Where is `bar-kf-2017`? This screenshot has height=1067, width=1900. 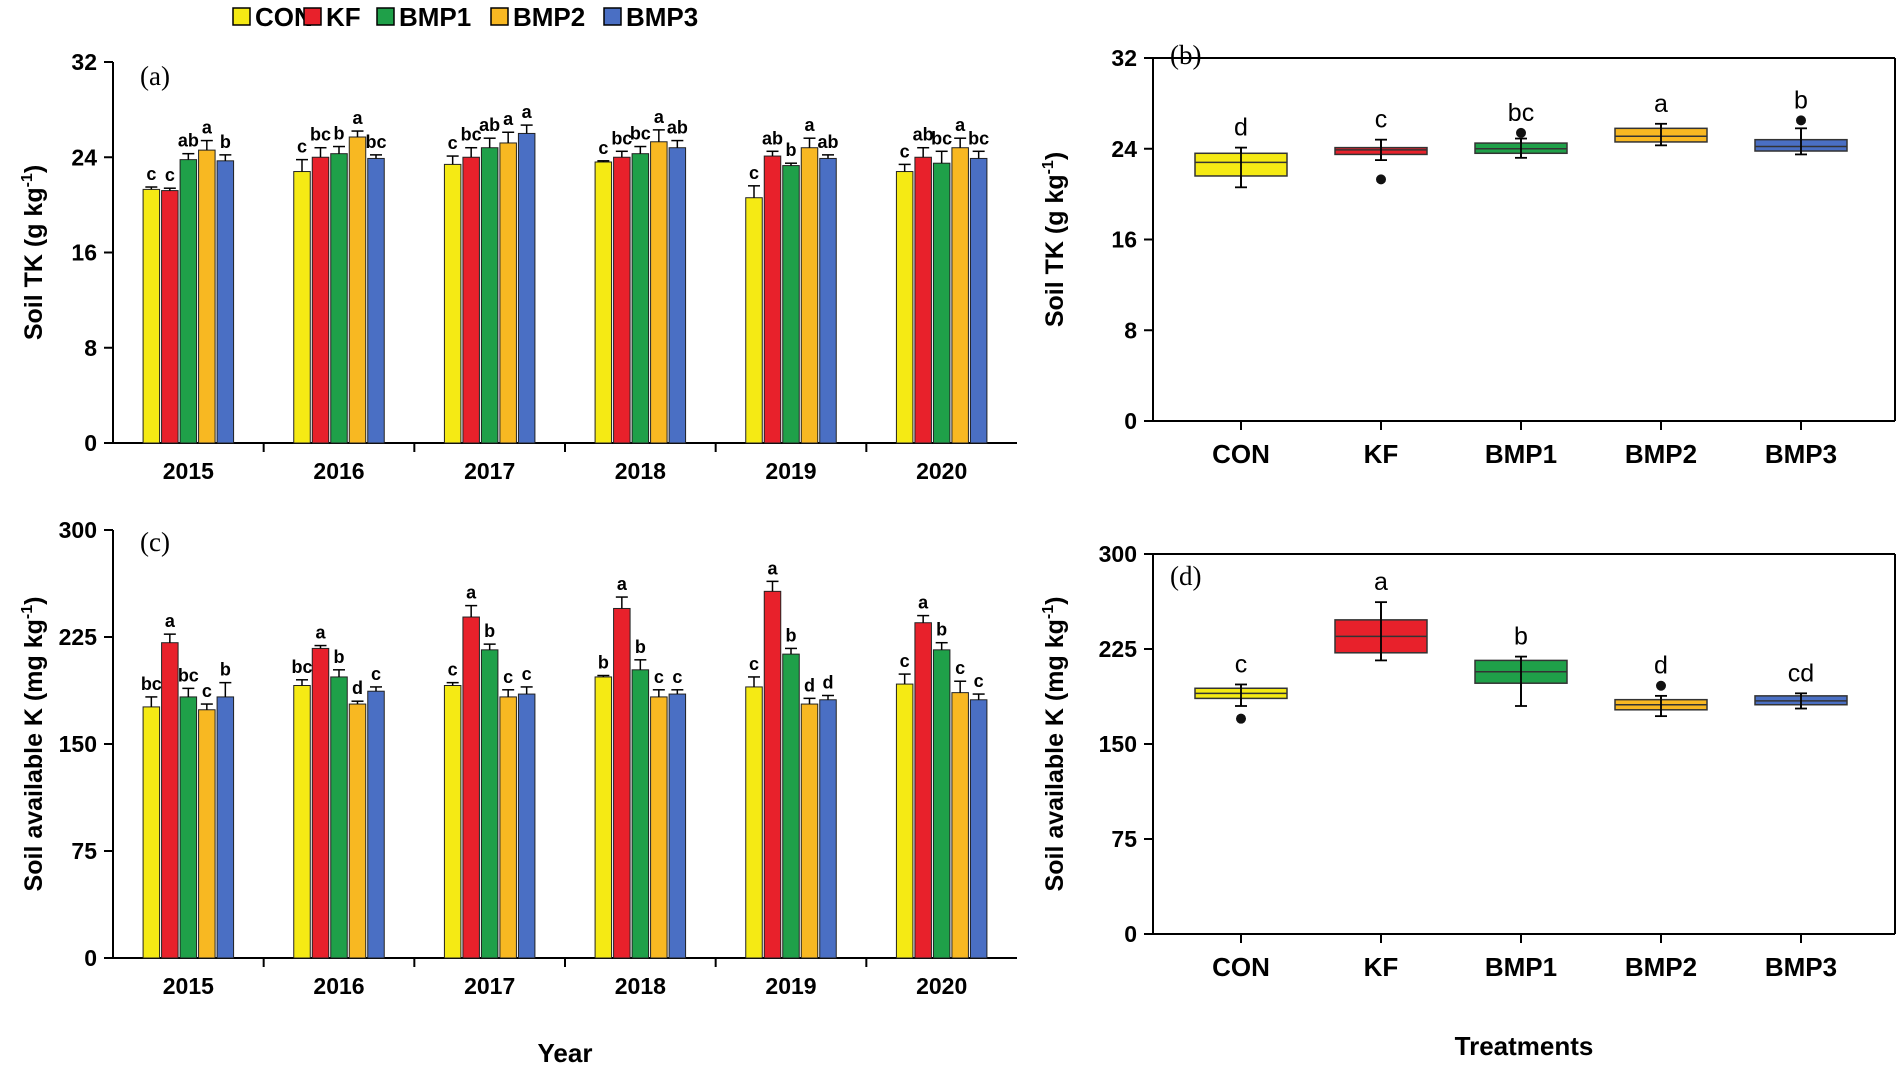 bar-kf-2017 is located at coordinates (471, 300).